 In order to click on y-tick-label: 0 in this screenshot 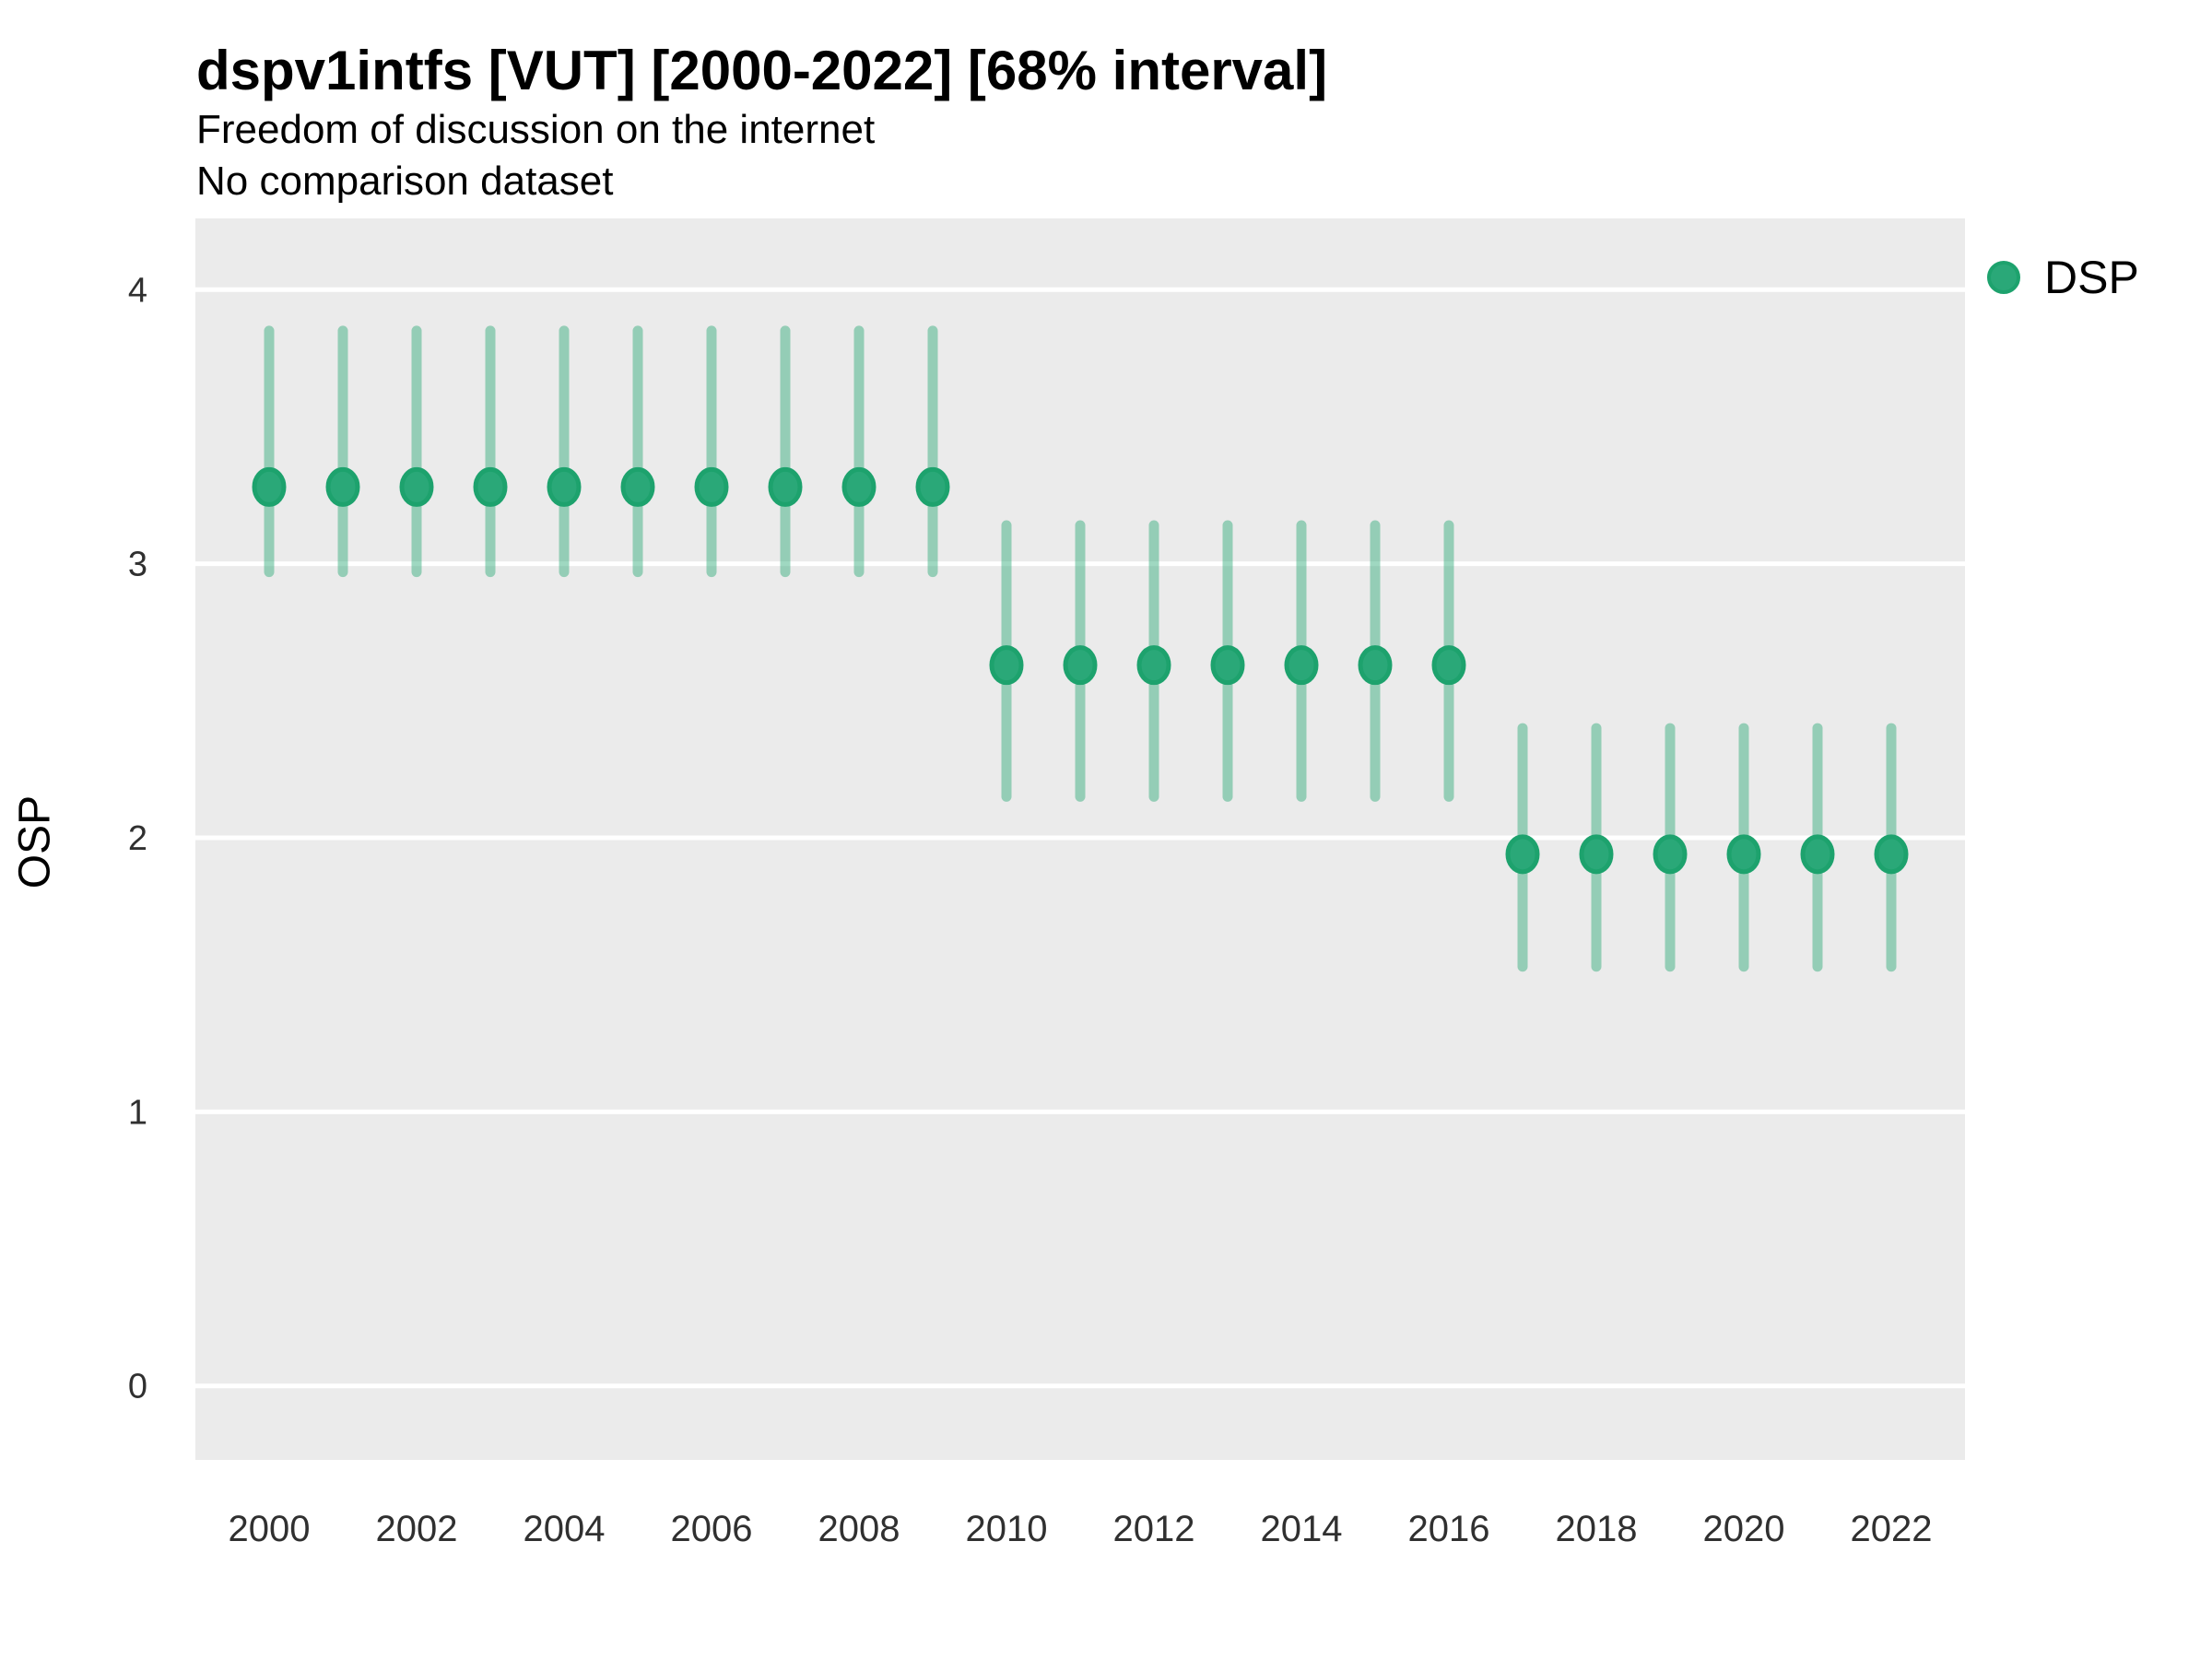, I will do `click(137, 1387)`.